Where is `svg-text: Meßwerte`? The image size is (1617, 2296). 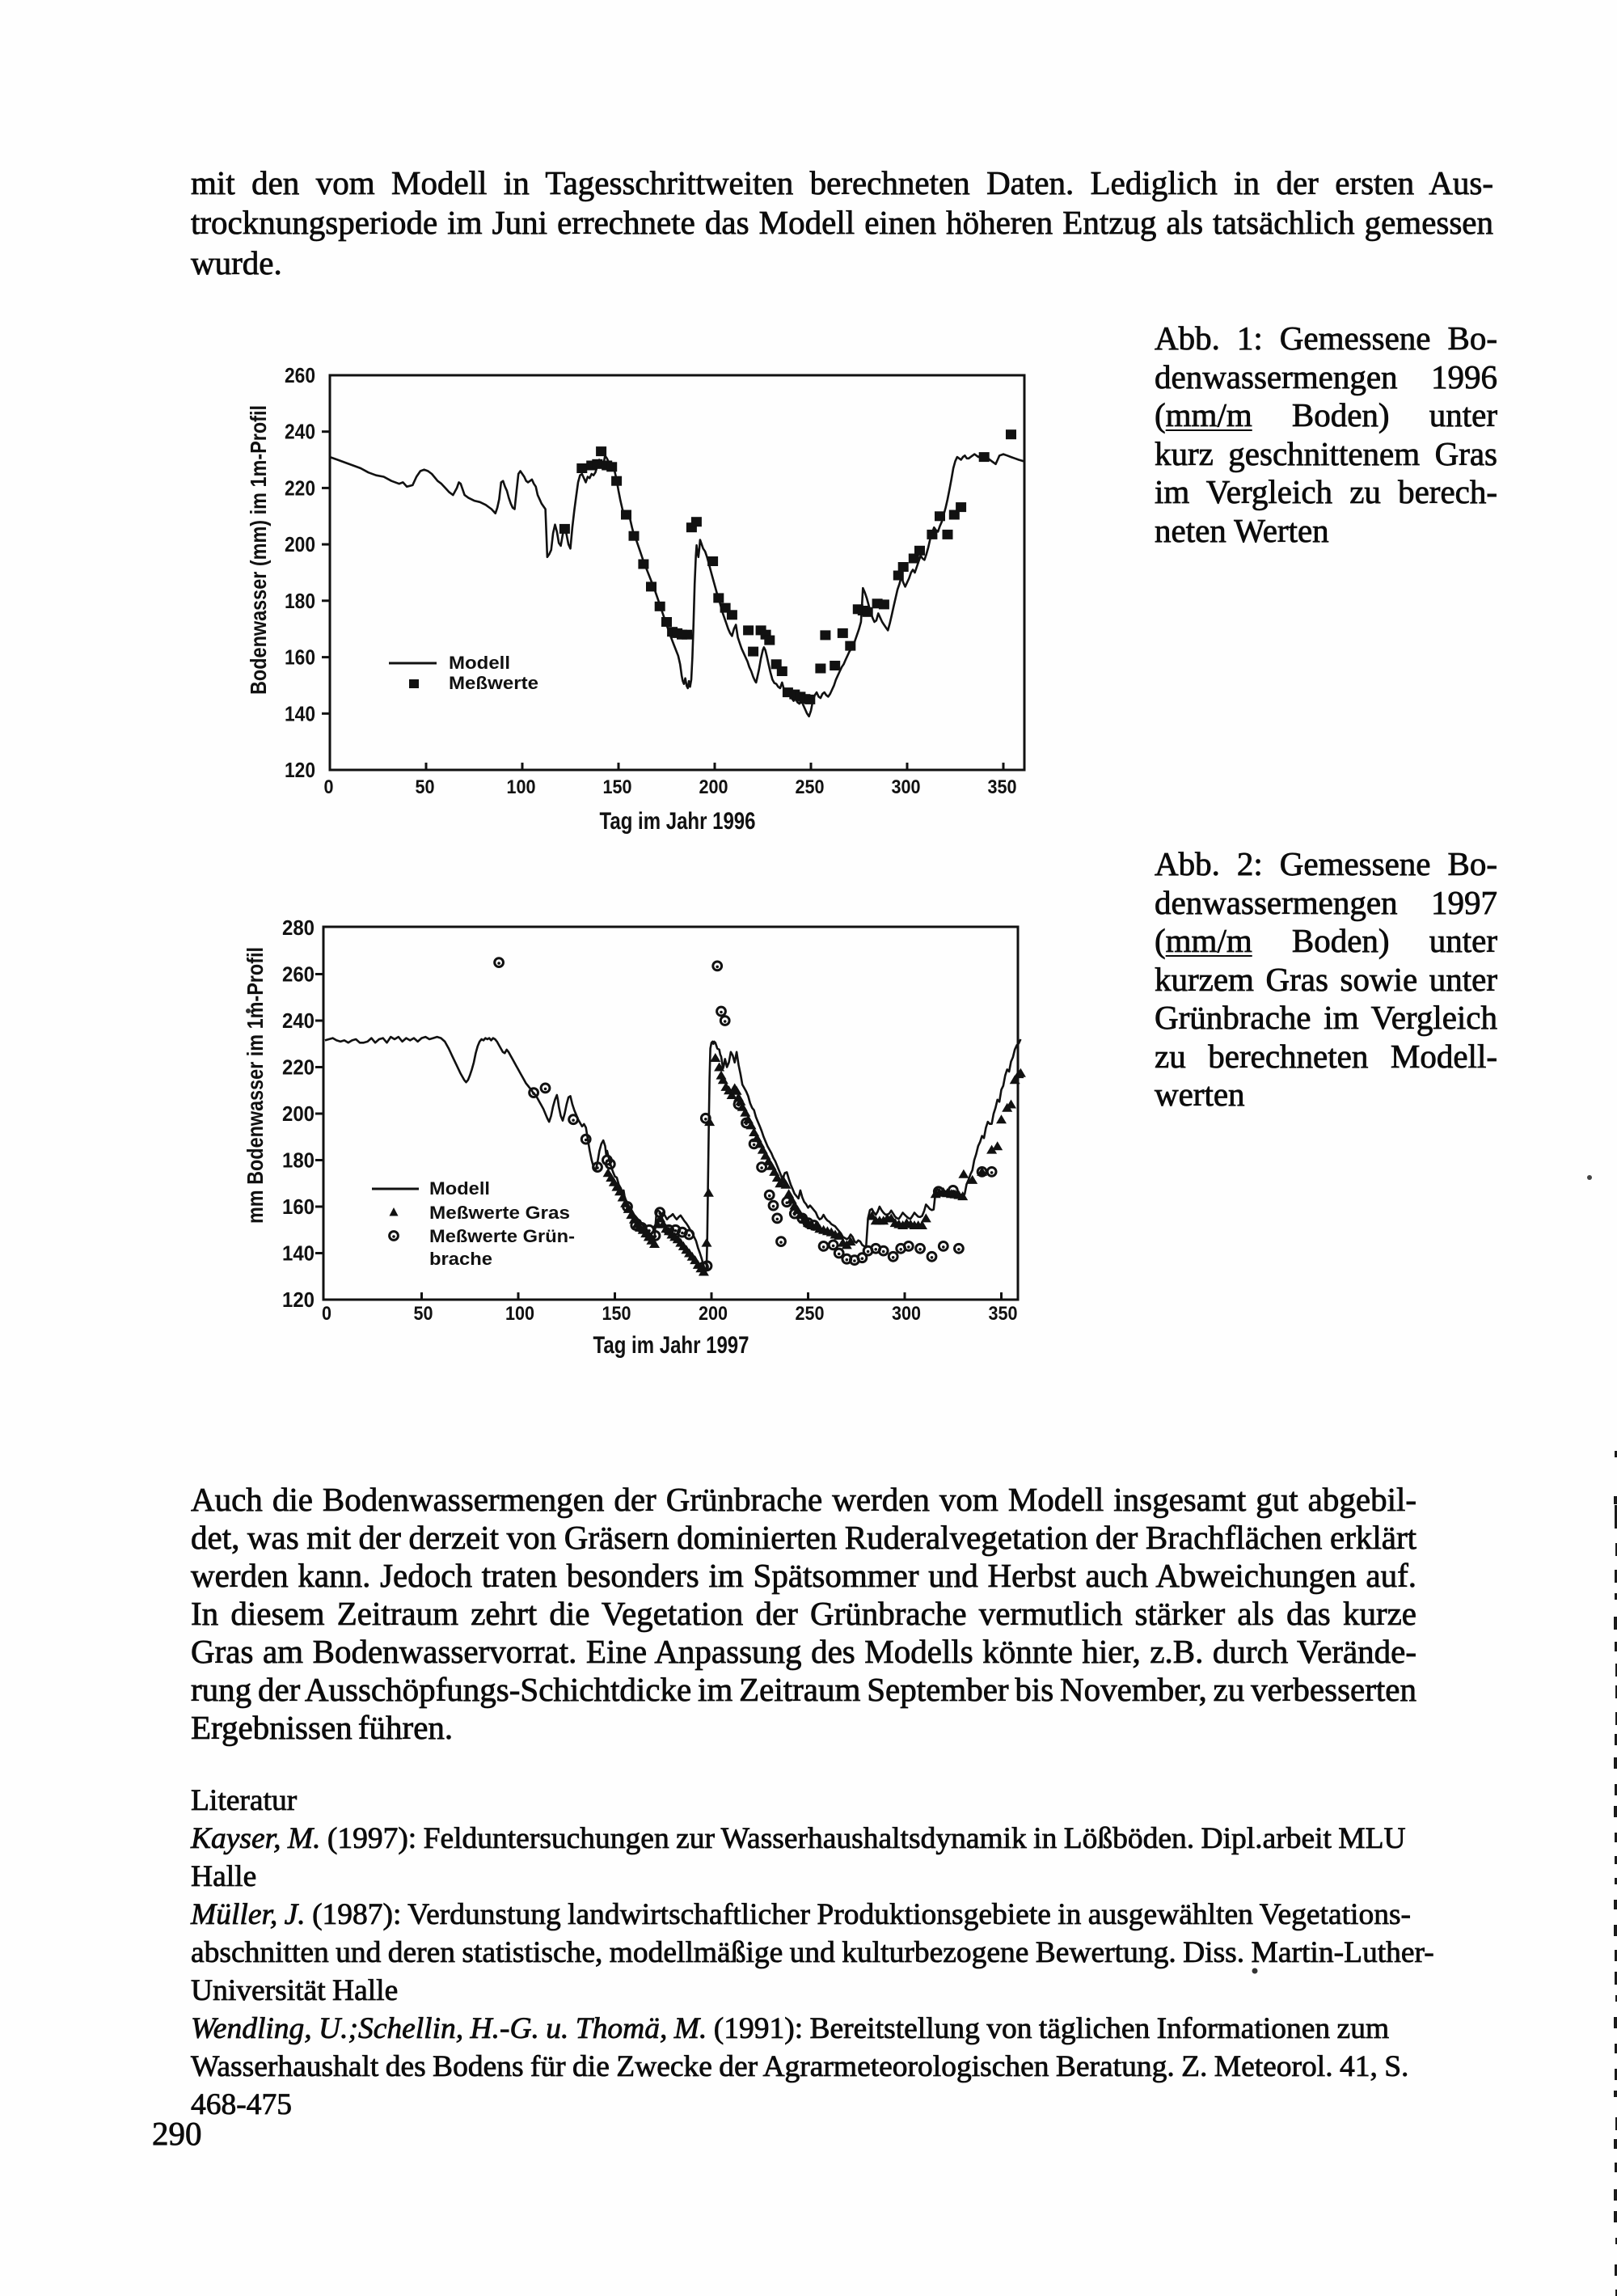
svg-text: Meßwerte is located at coordinates (493, 683).